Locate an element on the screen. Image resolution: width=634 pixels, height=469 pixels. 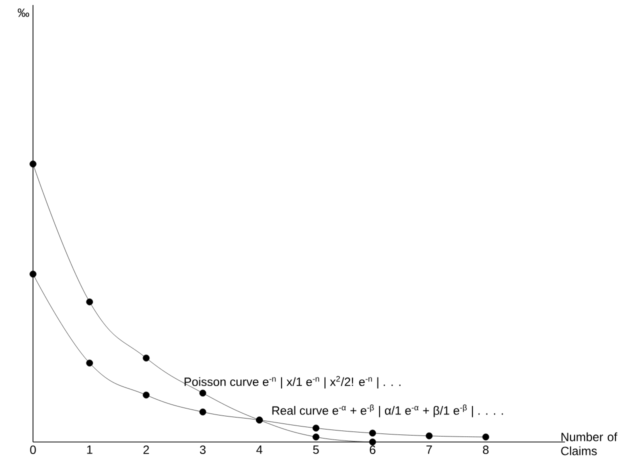
x-tick-label: 4 is located at coordinates (259, 450).